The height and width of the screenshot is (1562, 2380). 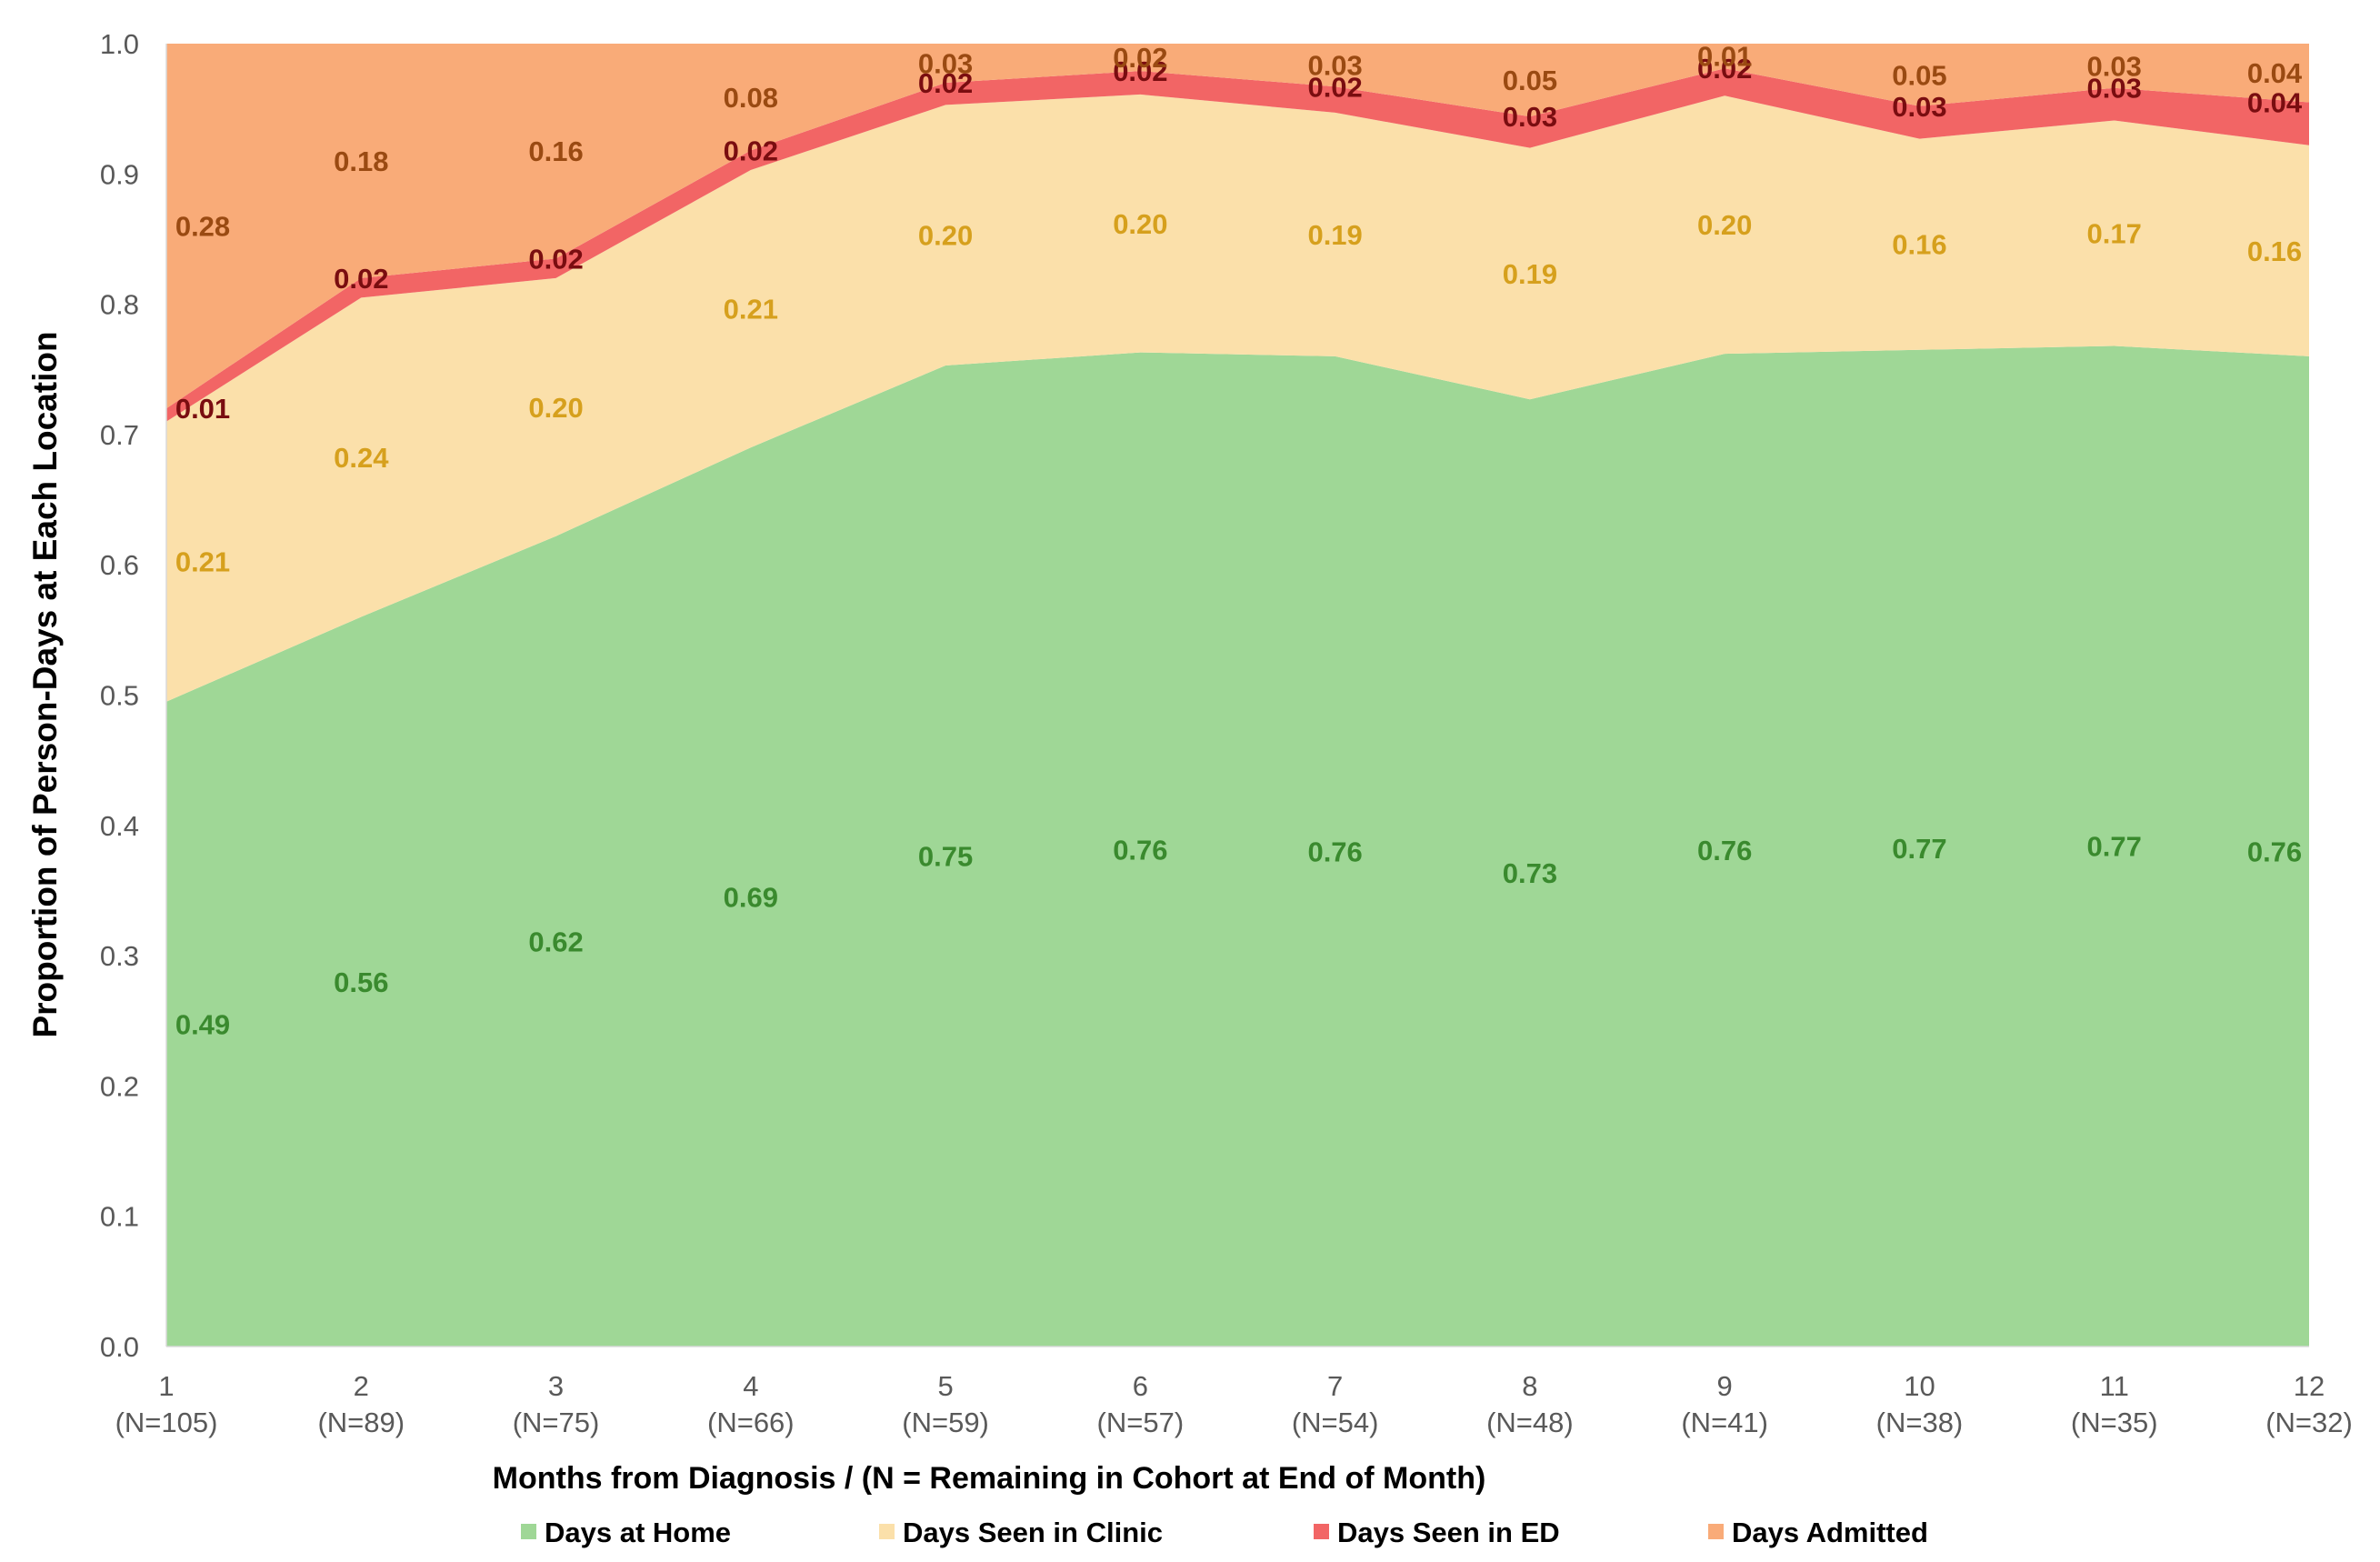 I want to click on y-tick-label: 0.3, so click(x=120, y=956).